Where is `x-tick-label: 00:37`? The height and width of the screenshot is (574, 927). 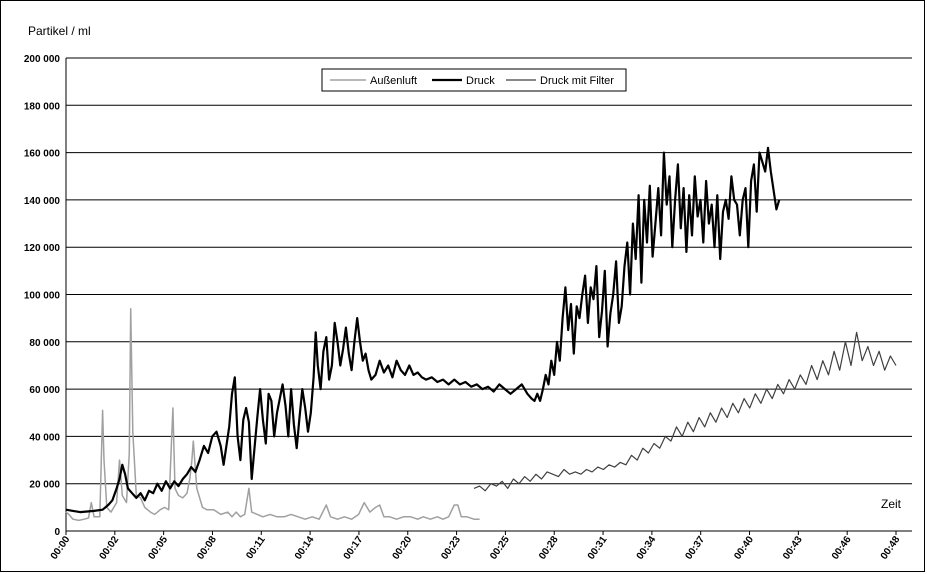 x-tick-label: 00:37 is located at coordinates (695, 548).